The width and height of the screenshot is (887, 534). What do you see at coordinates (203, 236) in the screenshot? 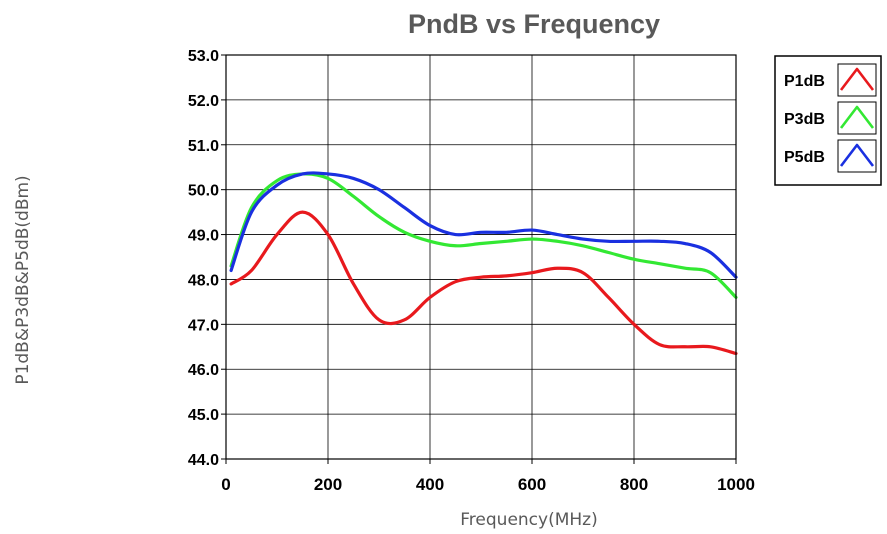
I see `y-tick-label: 49.0` at bounding box center [203, 236].